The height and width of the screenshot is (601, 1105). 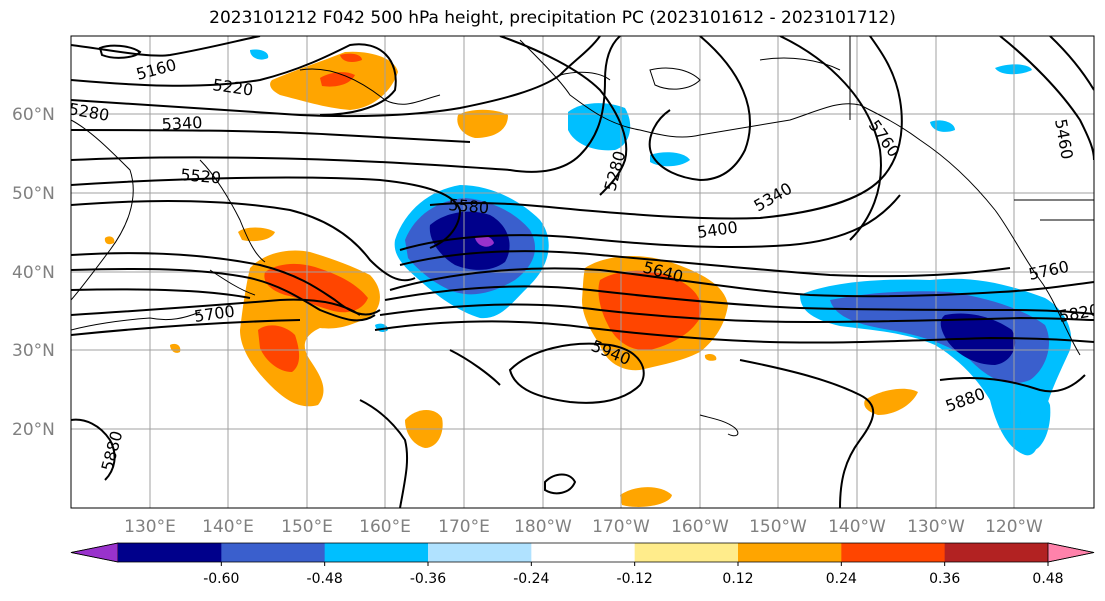 What do you see at coordinates (891, 401) in the screenshot?
I see `precip-positive-east` at bounding box center [891, 401].